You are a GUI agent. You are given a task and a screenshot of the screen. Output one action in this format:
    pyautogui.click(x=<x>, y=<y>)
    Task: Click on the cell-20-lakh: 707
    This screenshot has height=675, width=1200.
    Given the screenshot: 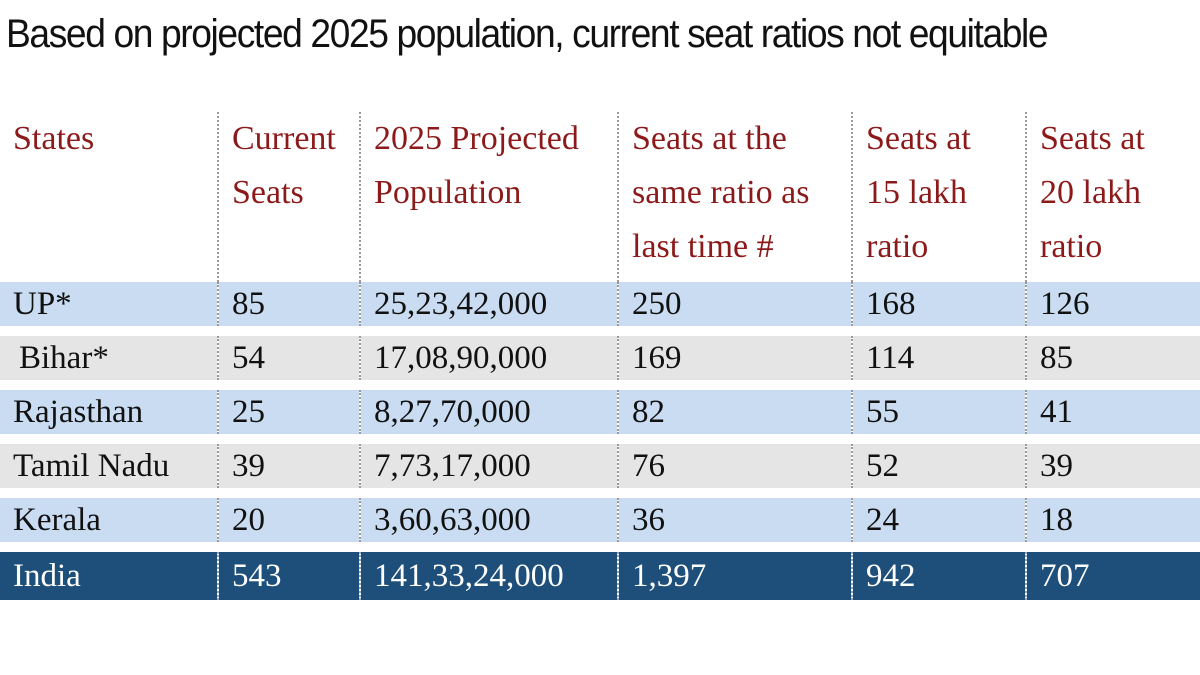 What is the action you would take?
    pyautogui.click(x=1112, y=573)
    